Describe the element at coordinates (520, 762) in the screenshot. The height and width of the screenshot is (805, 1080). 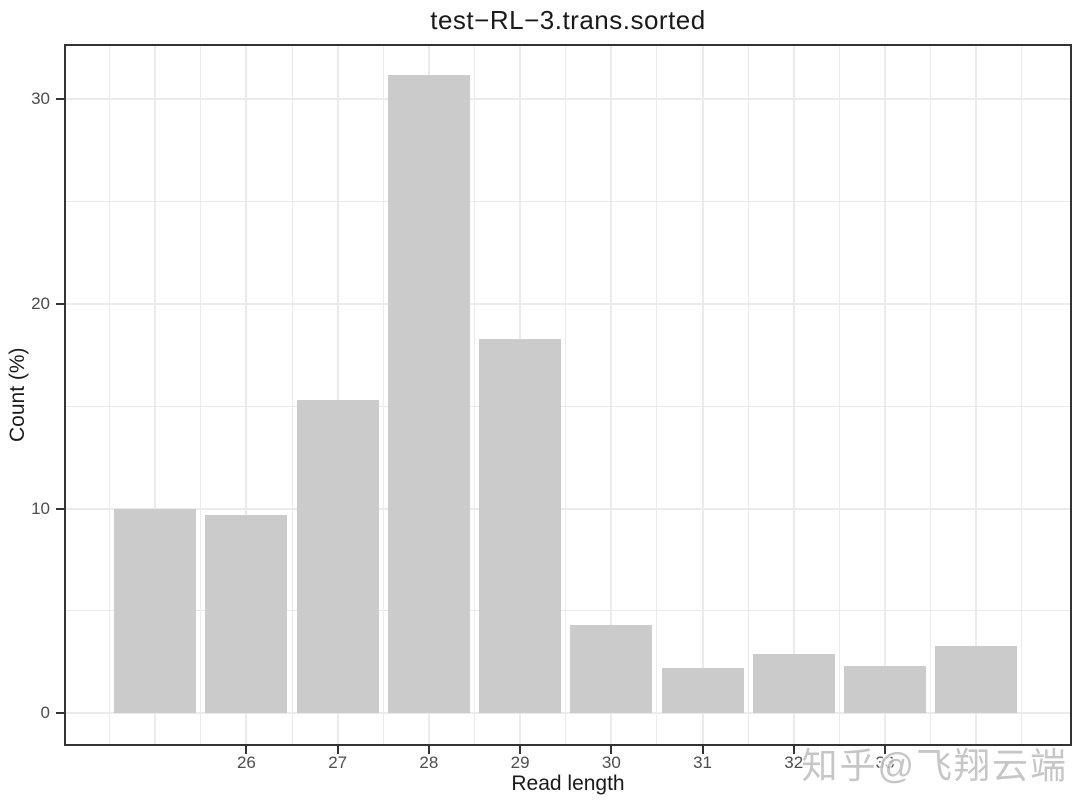
I see `x-tick-label: 29` at that location.